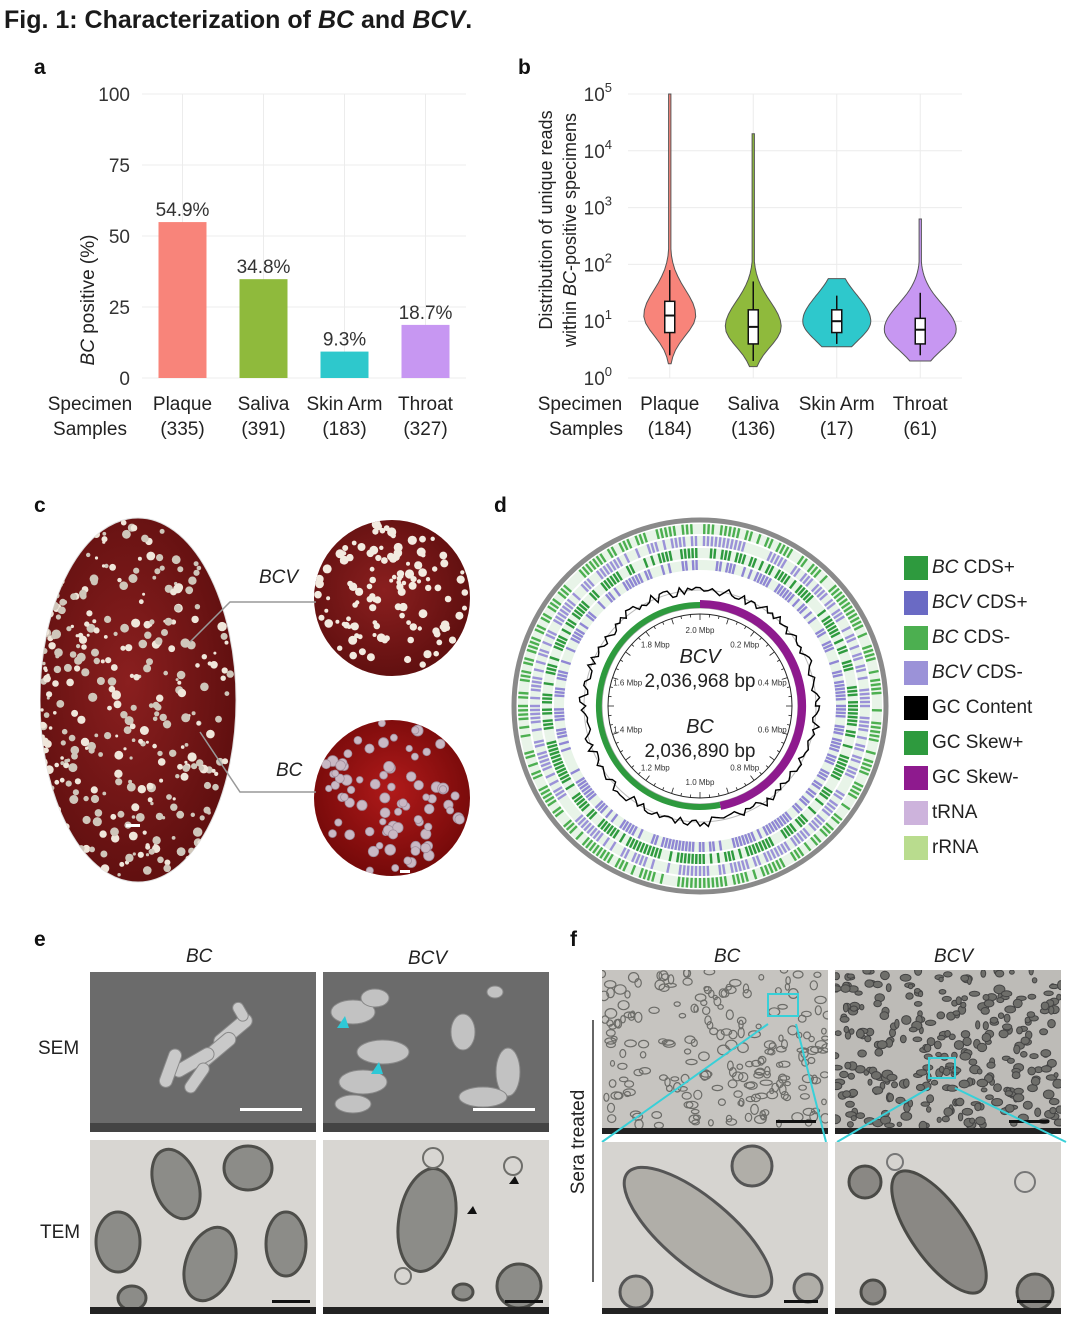 The width and height of the screenshot is (1076, 1330). I want to click on legend-swatch, so click(916, 708).